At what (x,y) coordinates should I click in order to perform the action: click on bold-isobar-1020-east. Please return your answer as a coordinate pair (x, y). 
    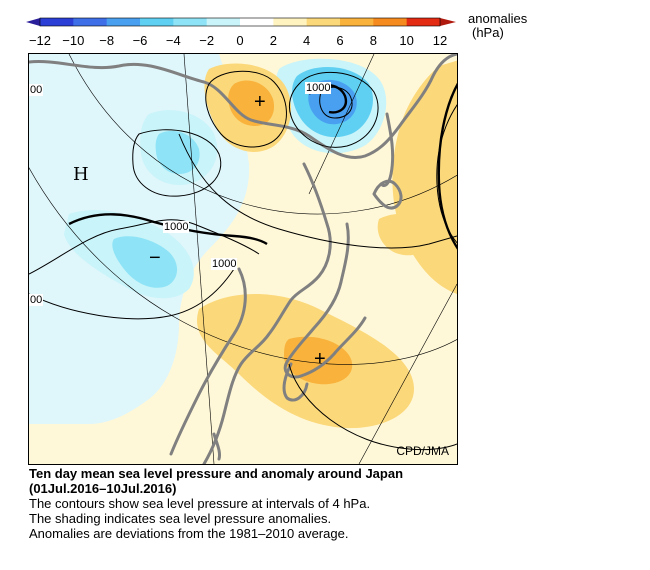
    Looking at the image, I should click on (447, 166).